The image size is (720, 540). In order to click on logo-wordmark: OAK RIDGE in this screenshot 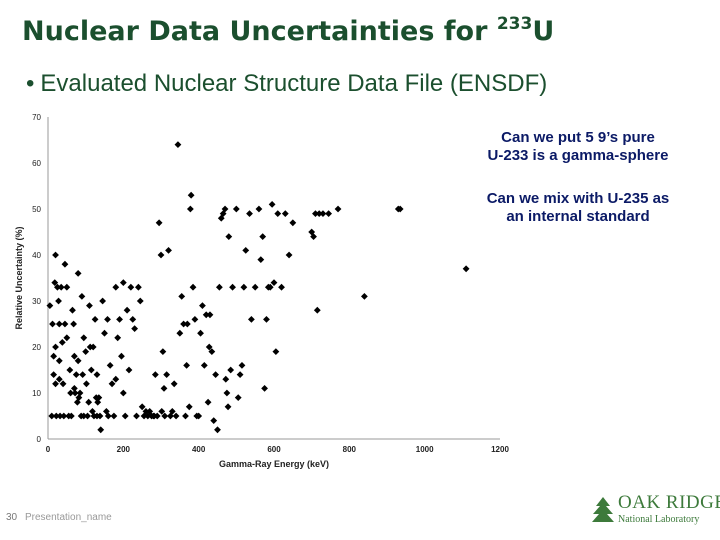, I will do `click(669, 502)`.